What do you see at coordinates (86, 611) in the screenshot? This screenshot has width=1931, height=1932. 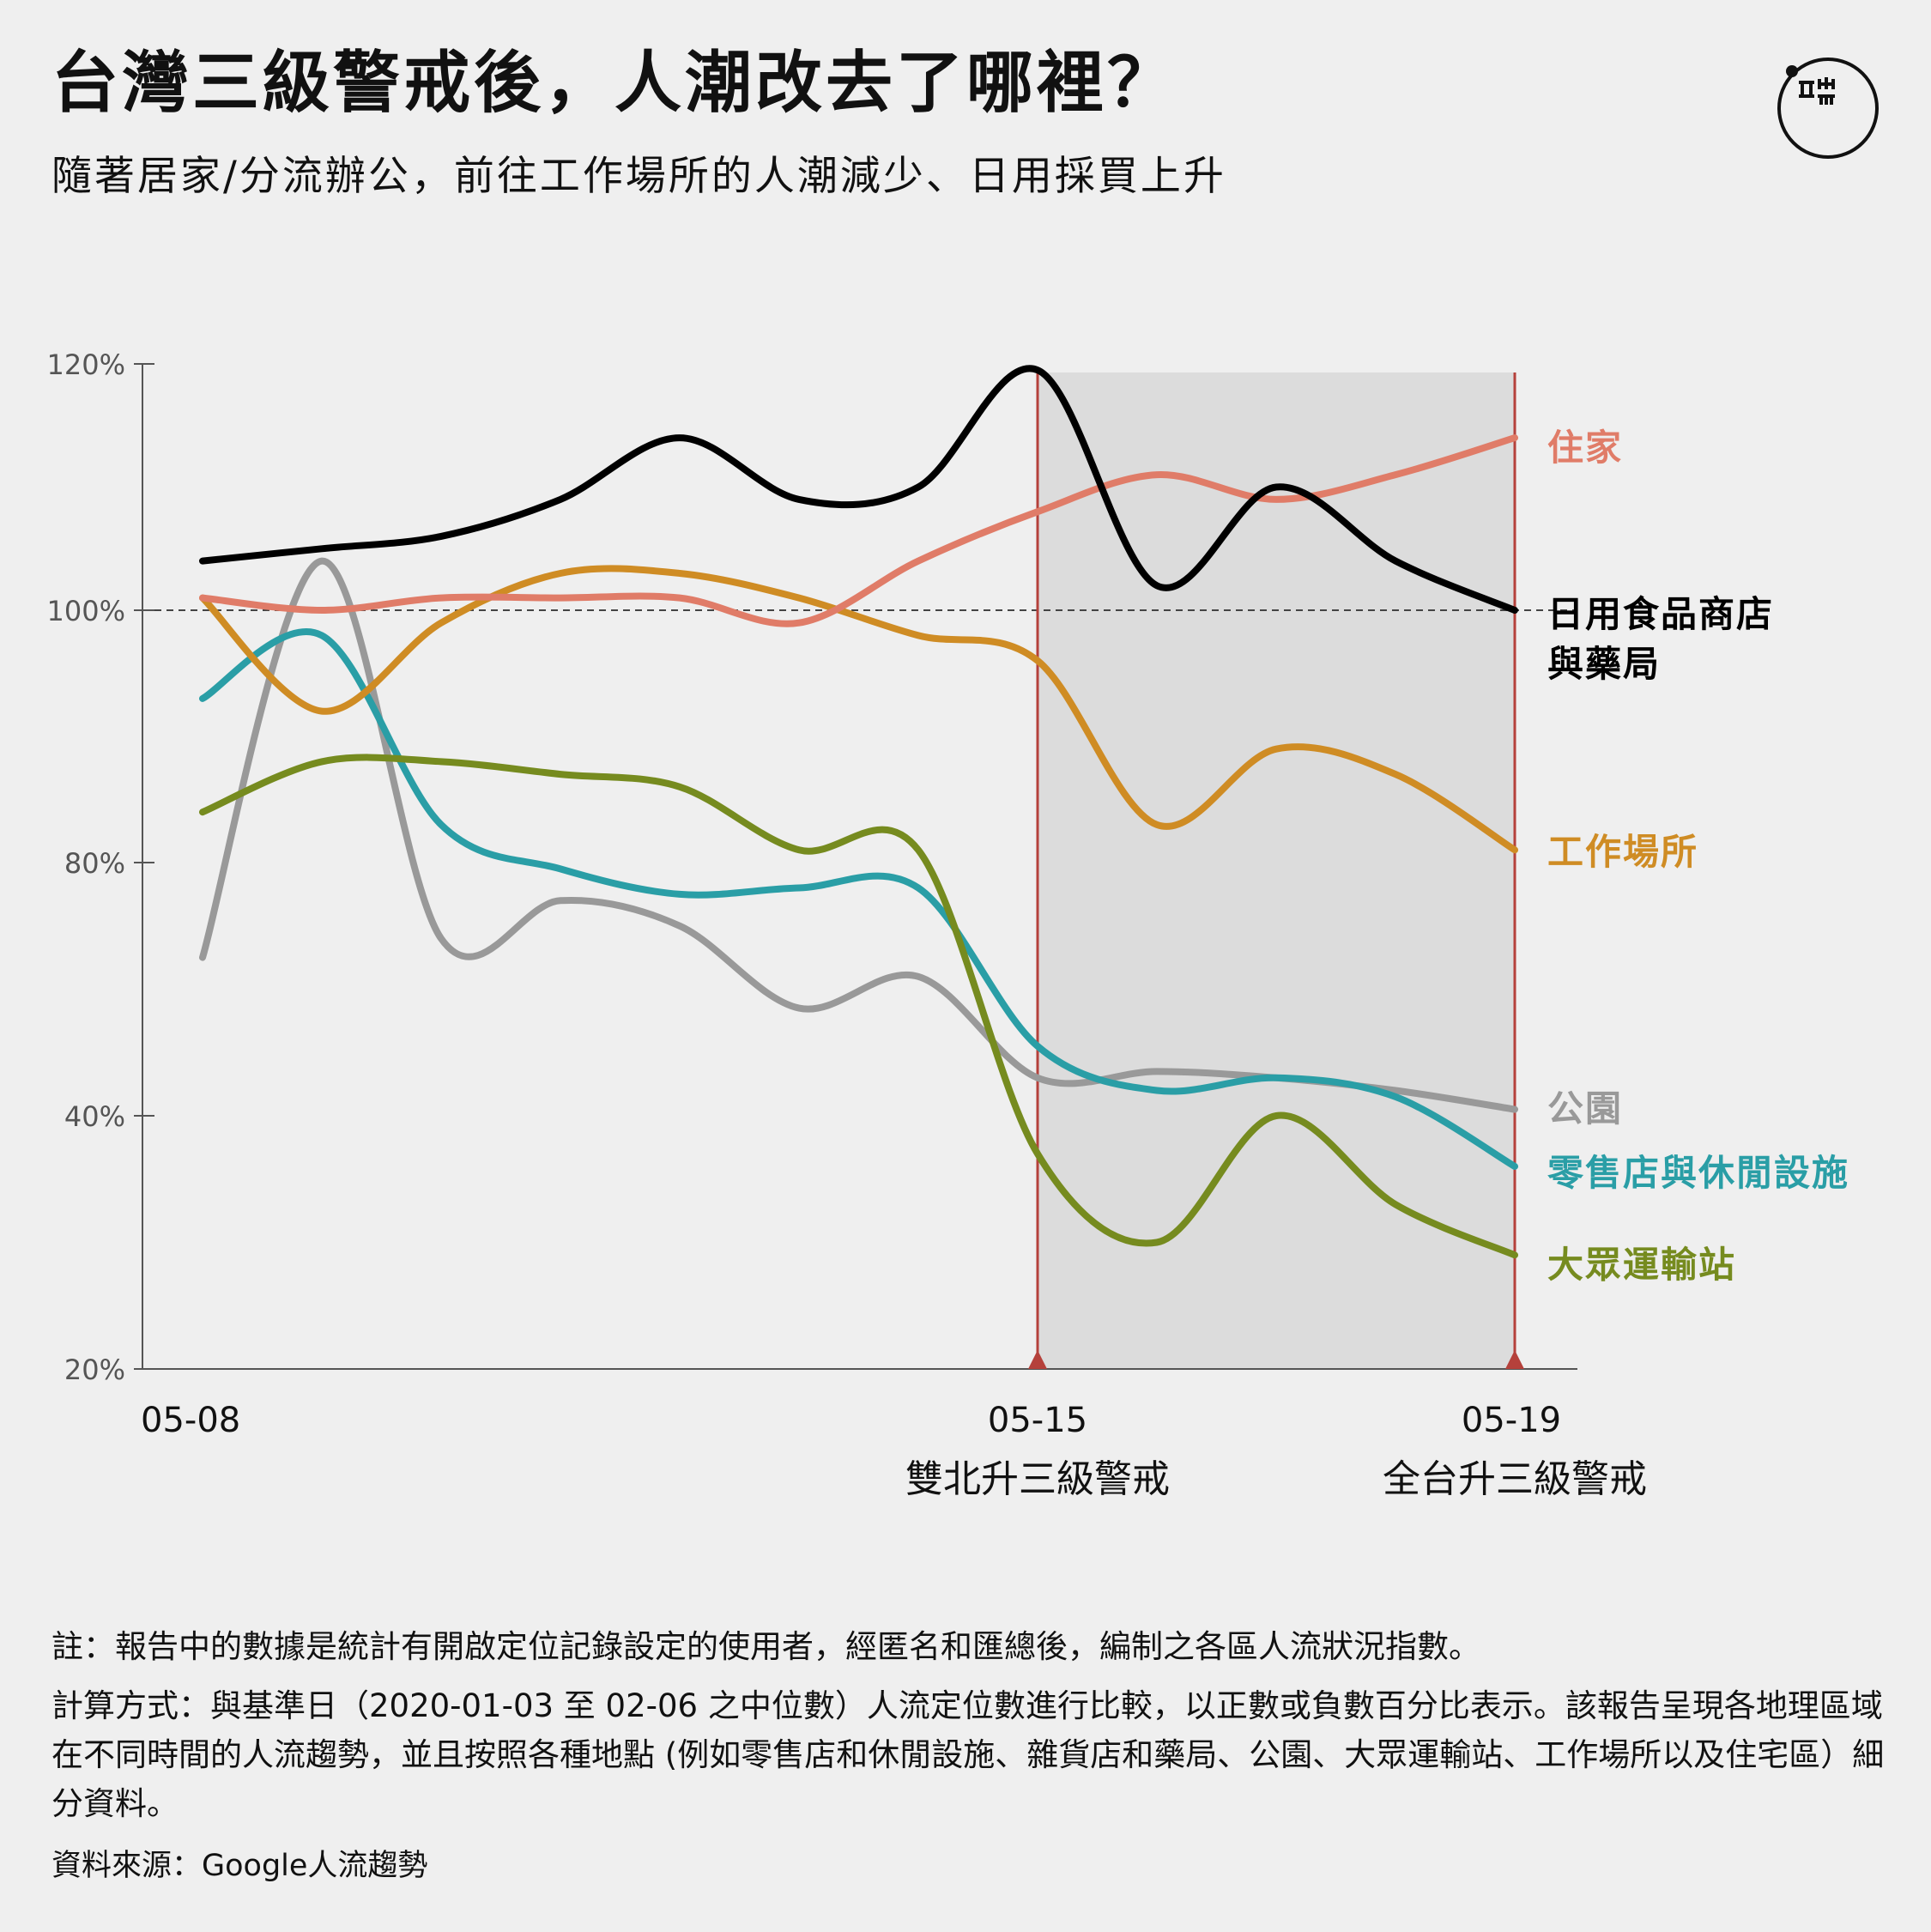 I see `y-tick-label: 100%` at bounding box center [86, 611].